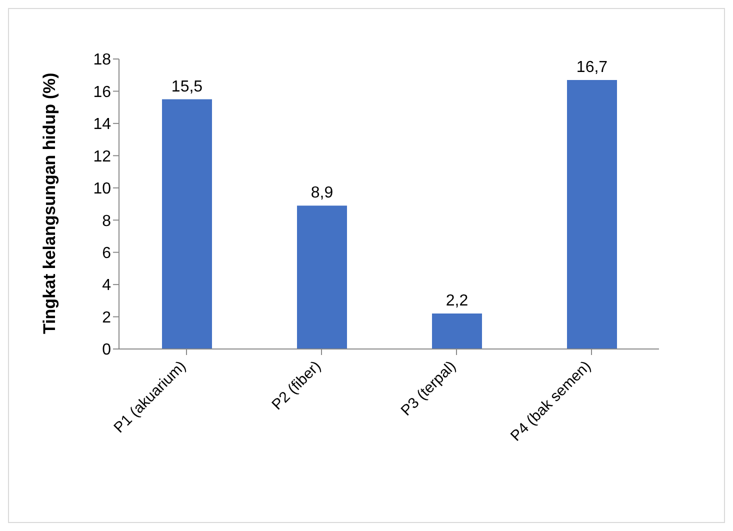  Describe the element at coordinates (322, 193) in the screenshot. I see `data-label: 8,9` at that location.